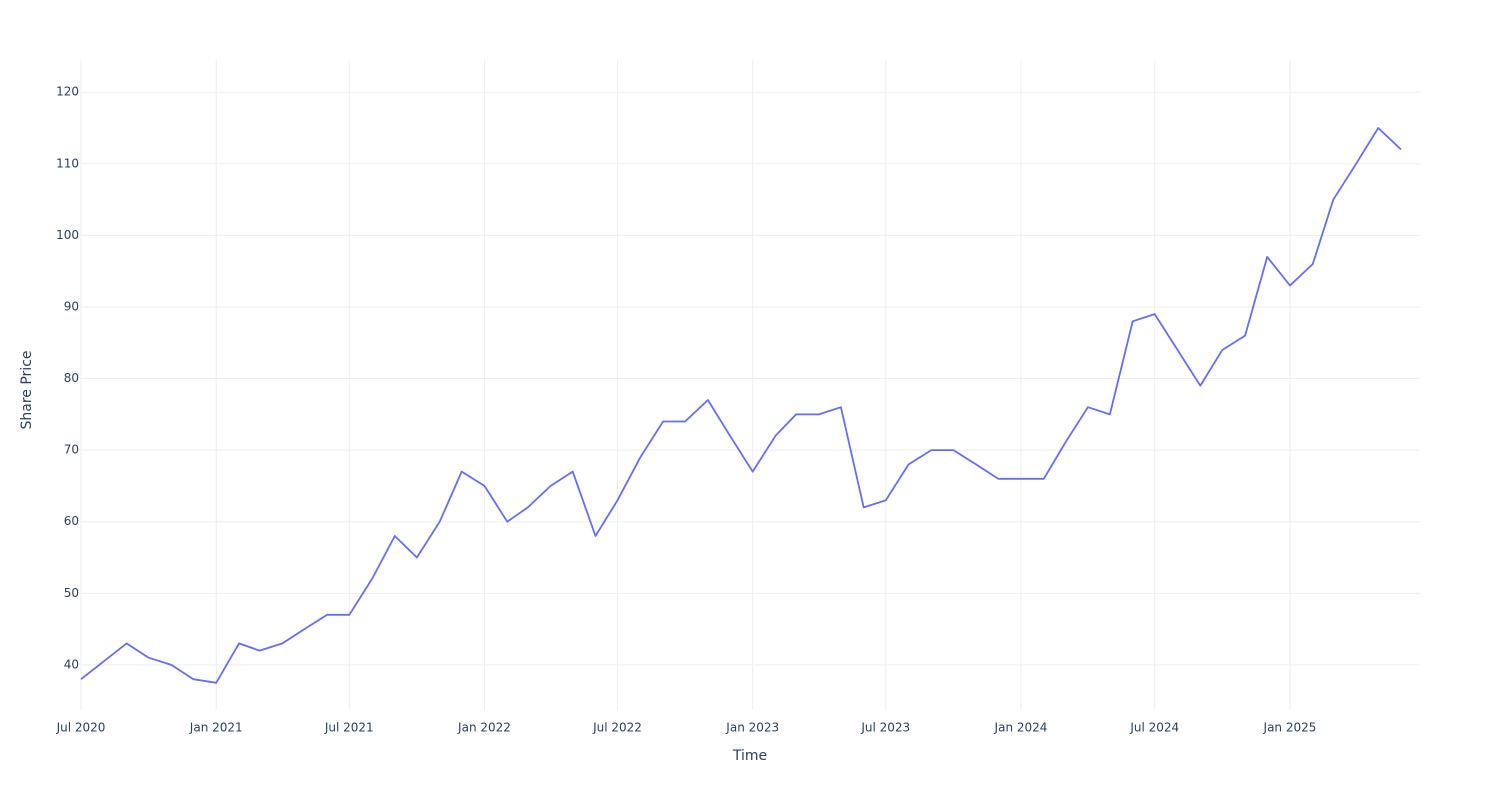 This screenshot has height=800, width=1500. What do you see at coordinates (752, 728) in the screenshot?
I see `x-tick-label: Jan 2023` at bounding box center [752, 728].